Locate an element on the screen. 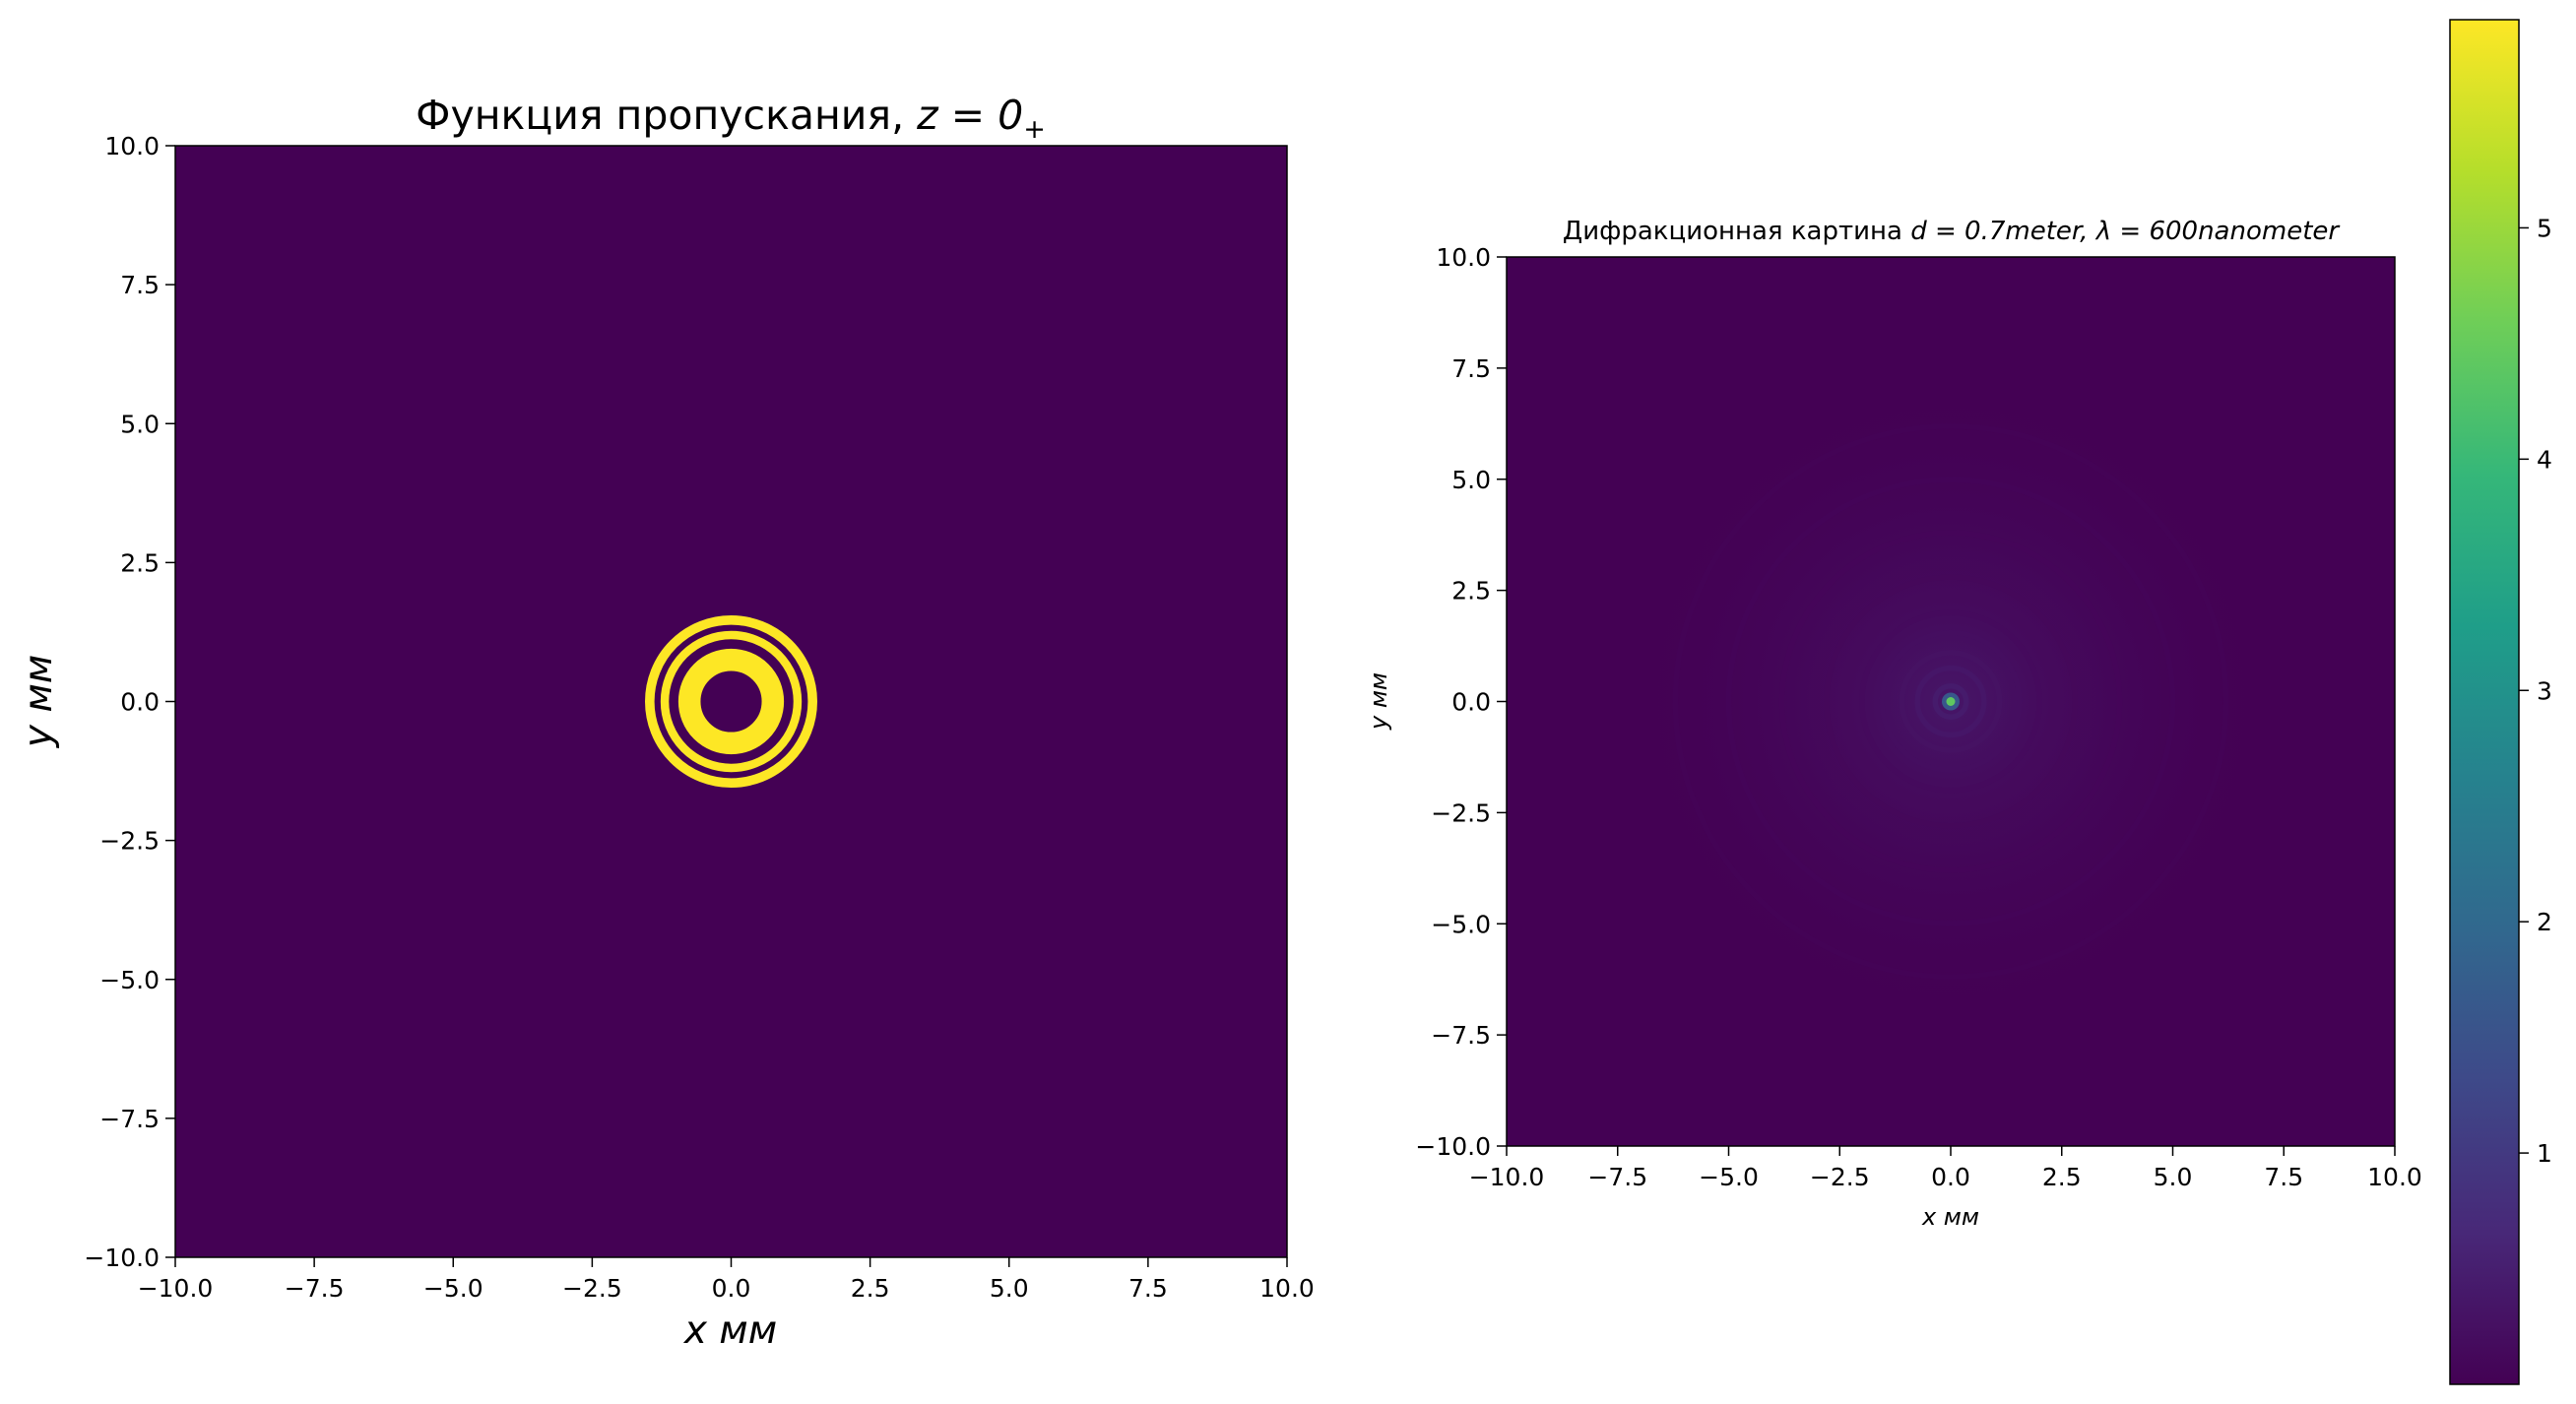 The height and width of the screenshot is (1404, 2576). right-y-tick-label: −5.0 is located at coordinates (1461, 924).